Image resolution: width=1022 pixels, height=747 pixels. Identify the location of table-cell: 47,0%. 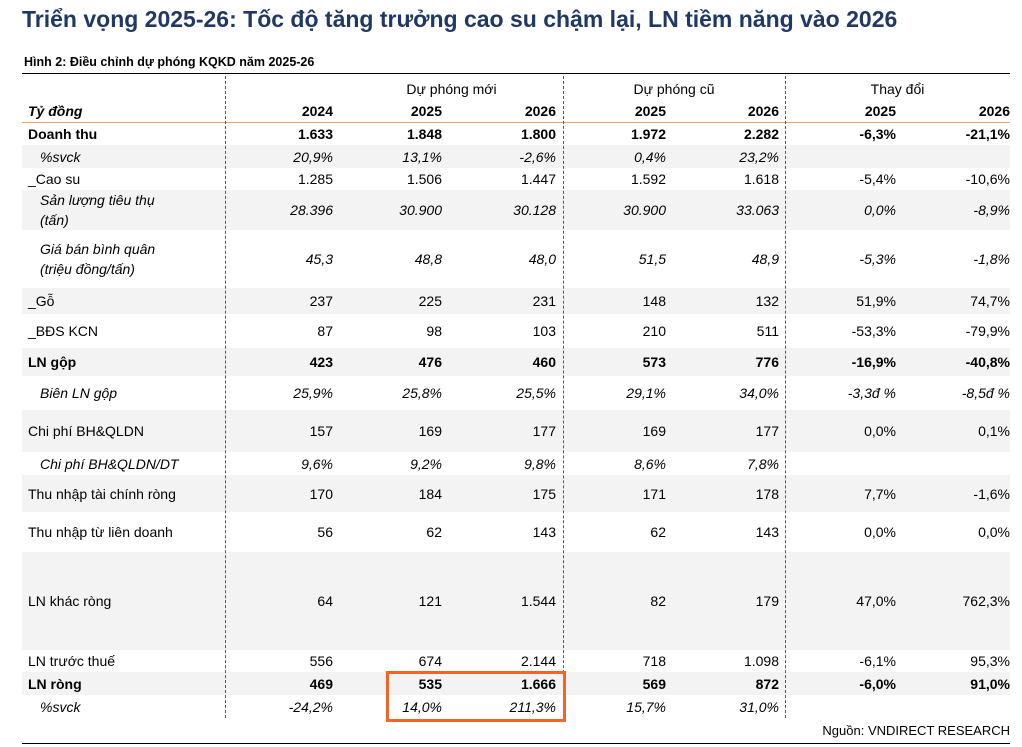
(876, 601).